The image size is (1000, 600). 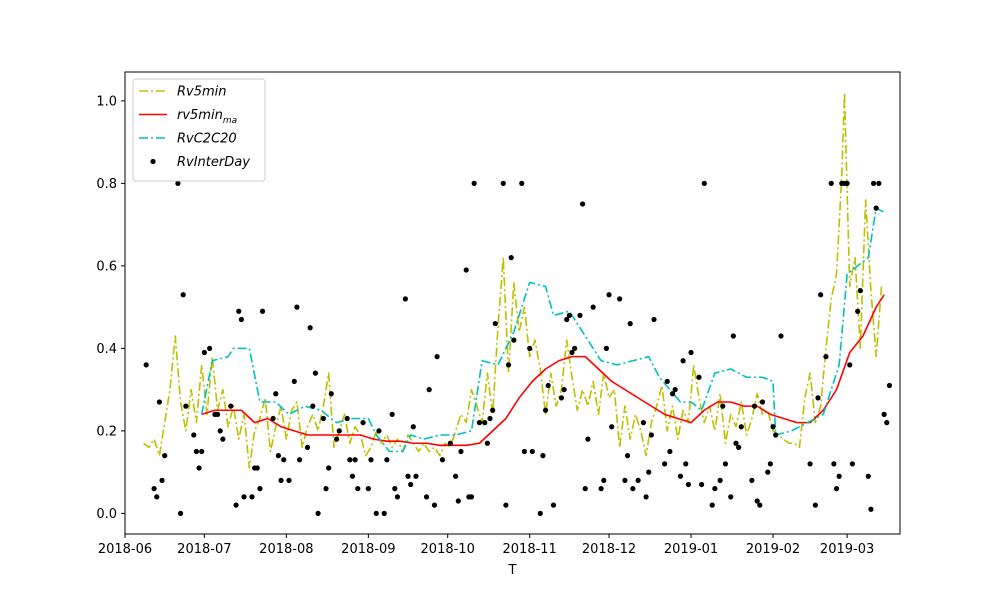 What do you see at coordinates (213, 162) in the screenshot?
I see `legend-label-main: RvInterDay` at bounding box center [213, 162].